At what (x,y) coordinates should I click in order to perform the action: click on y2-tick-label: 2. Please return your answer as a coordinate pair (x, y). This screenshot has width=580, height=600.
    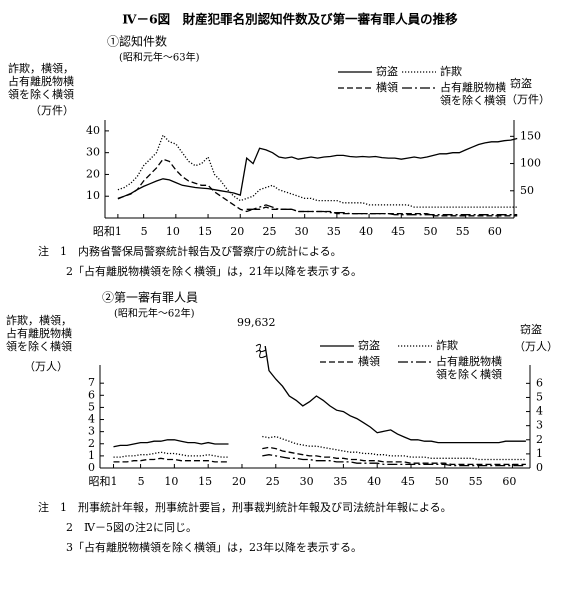
    Looking at the image, I should click on (539, 439).